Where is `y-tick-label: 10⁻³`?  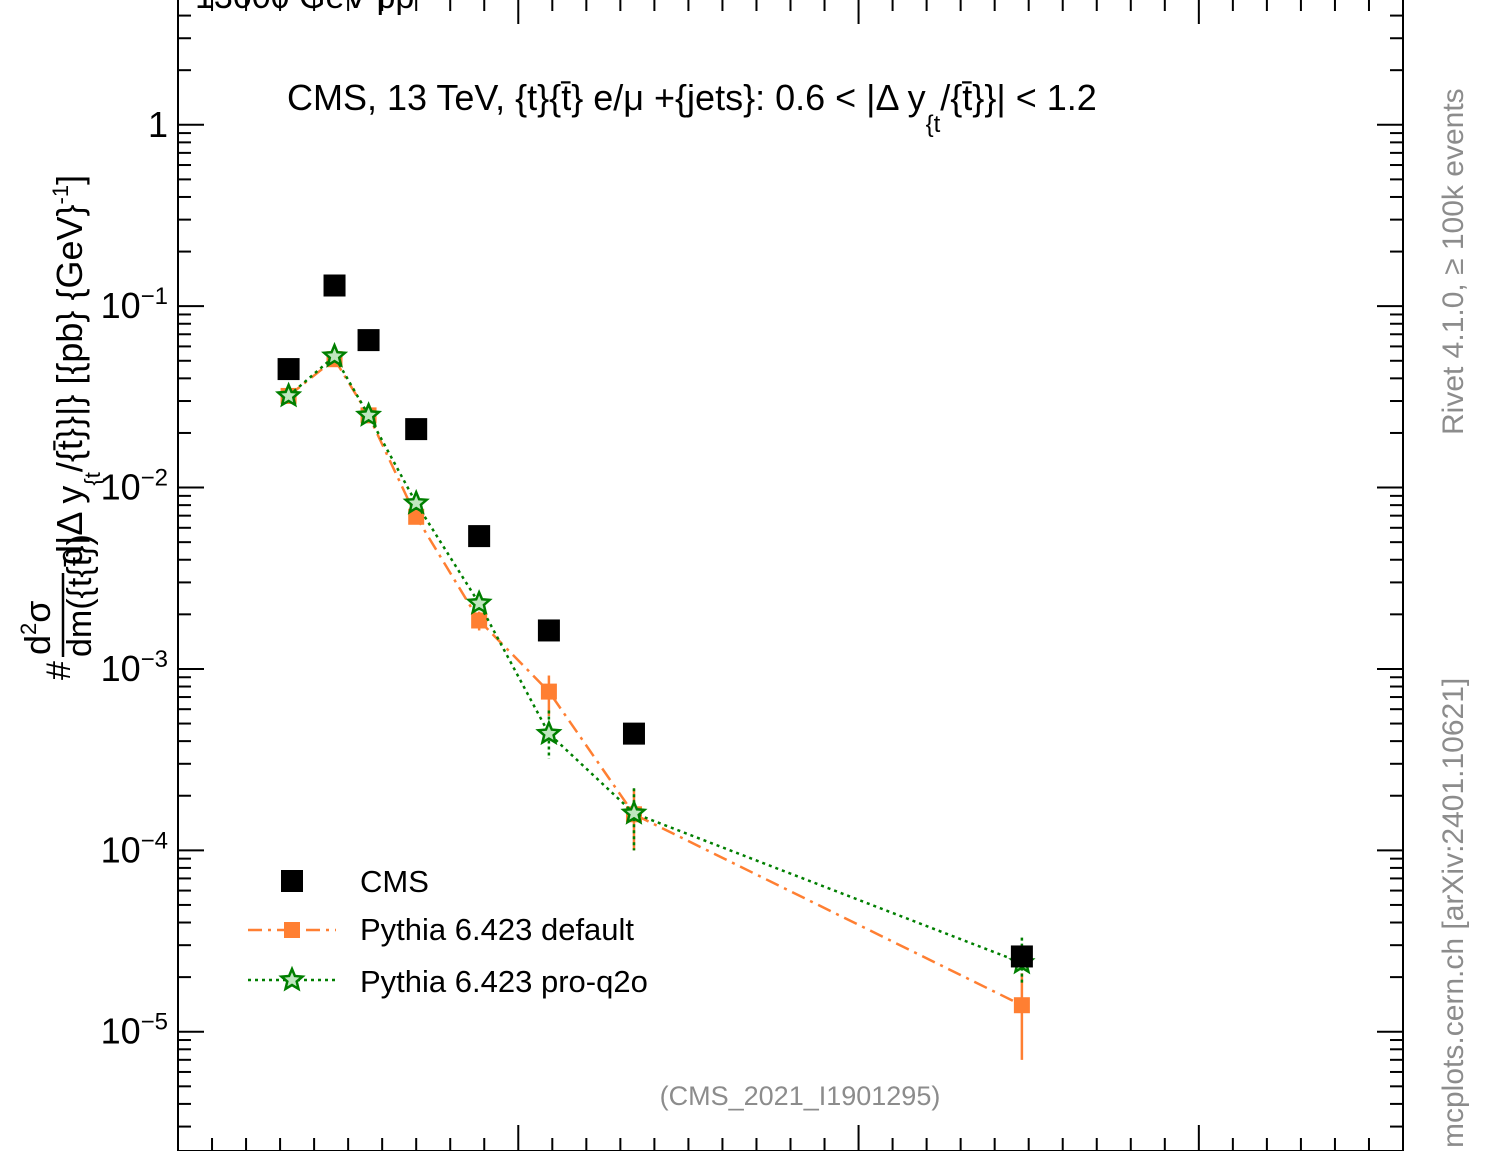
y-tick-label: 10⁻³ is located at coordinates (134, 667).